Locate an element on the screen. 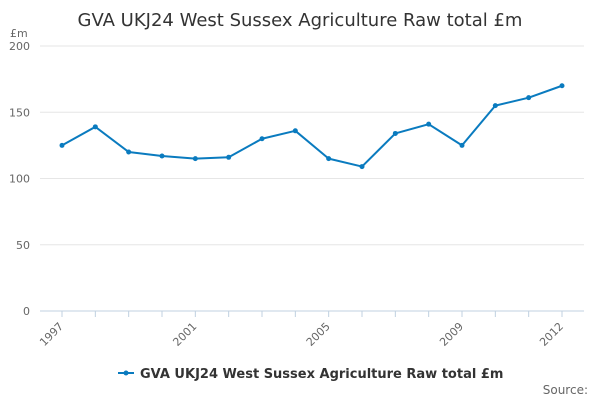 The image size is (600, 400). data-point-2007 is located at coordinates (395, 133).